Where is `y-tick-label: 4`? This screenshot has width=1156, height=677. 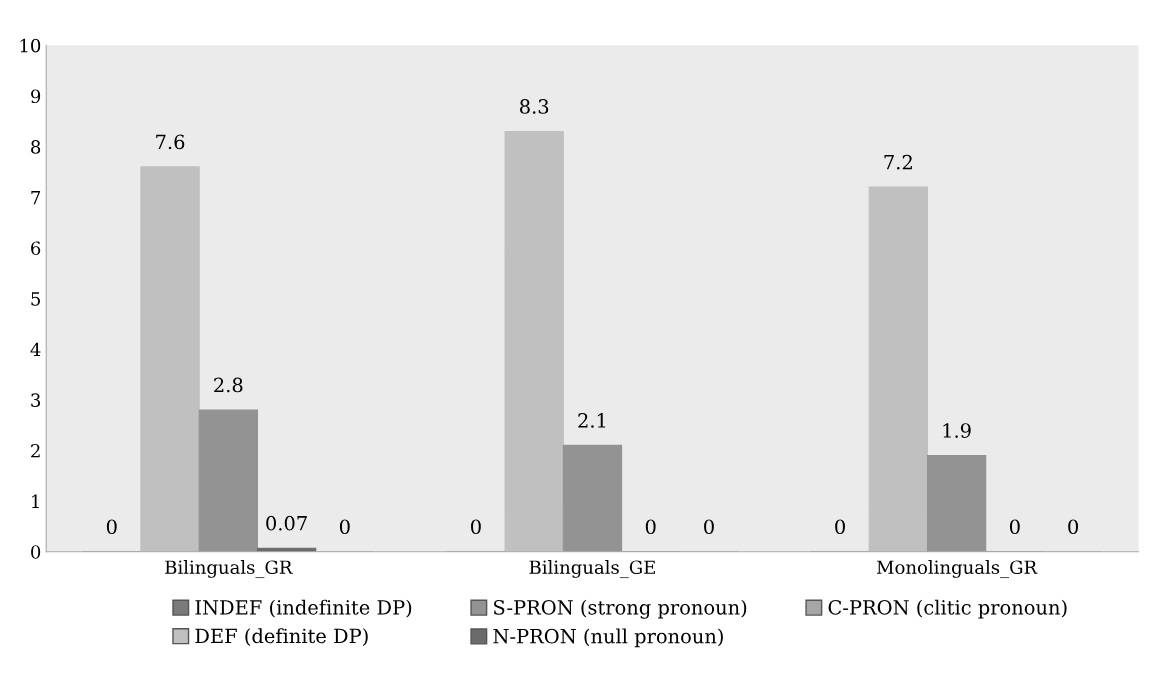 y-tick-label: 4 is located at coordinates (35, 349).